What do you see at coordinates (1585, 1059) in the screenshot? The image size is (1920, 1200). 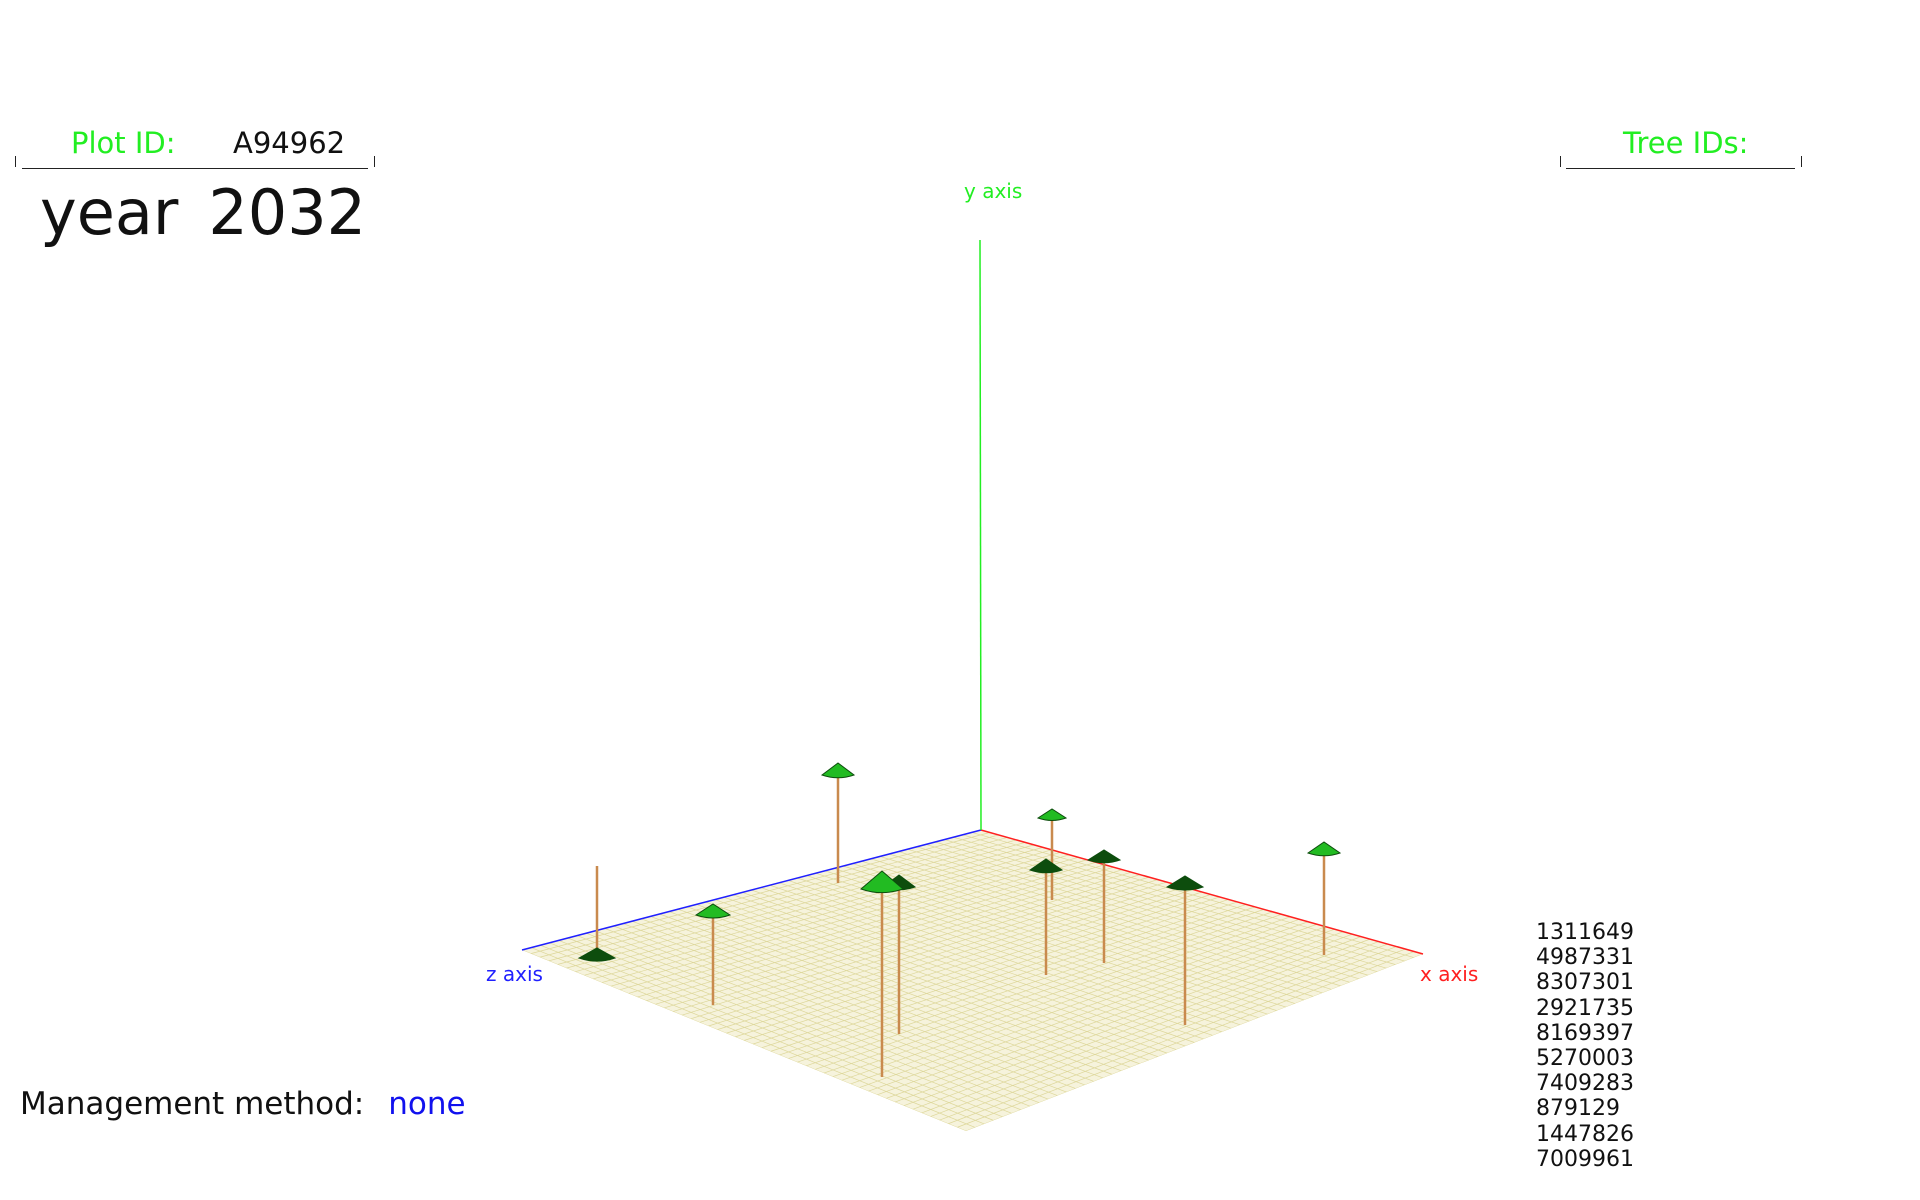 I see `tree-id-item: 5270003` at bounding box center [1585, 1059].